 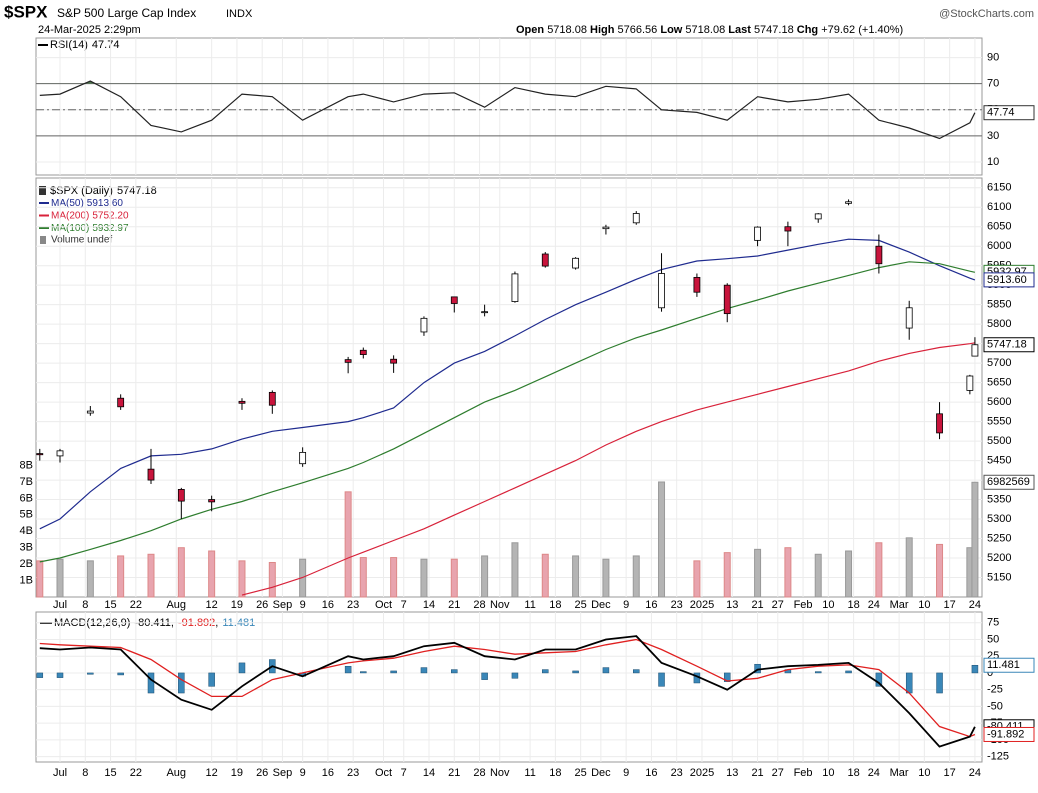 I want to click on y-tick-label: 6000, so click(x=999, y=246).